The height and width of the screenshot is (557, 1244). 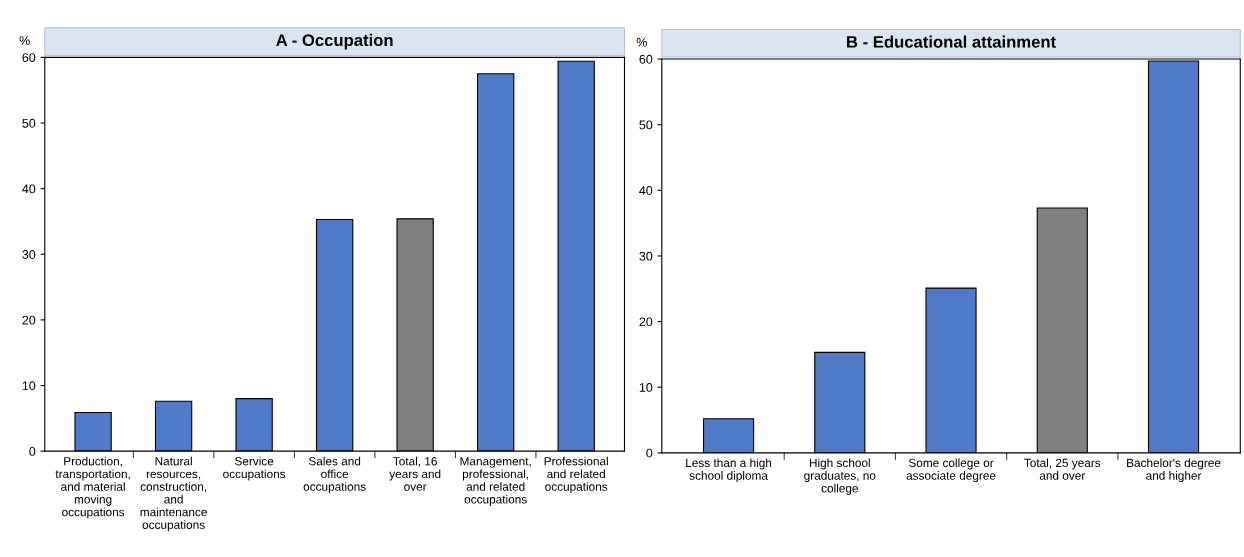 What do you see at coordinates (495, 481) in the screenshot?
I see `x-tick-label: Management, professional, and related occupations` at bounding box center [495, 481].